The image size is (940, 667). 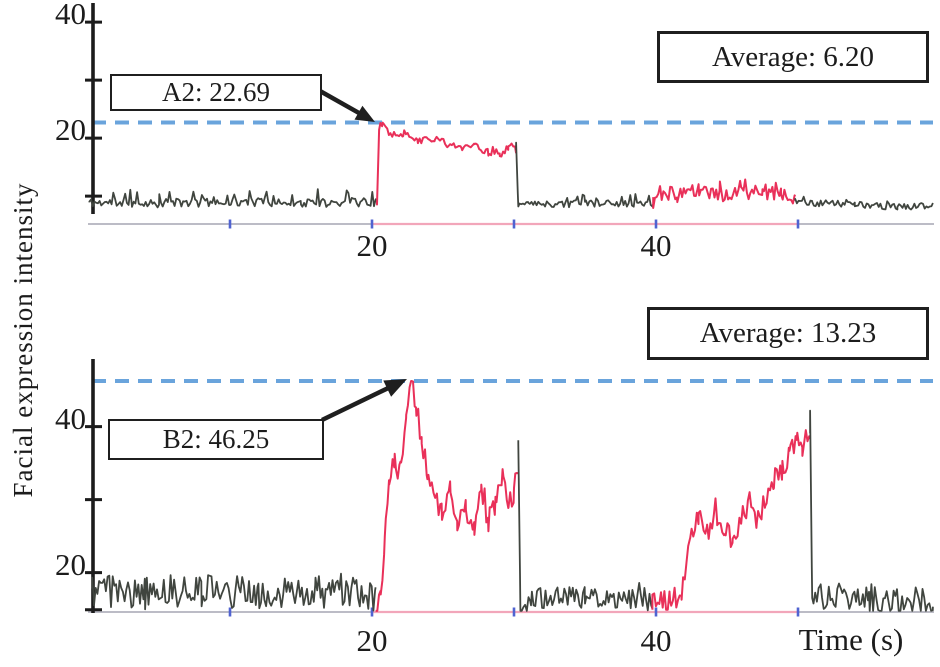 I want to click on x-axis-title: Time (s), so click(x=851, y=639).